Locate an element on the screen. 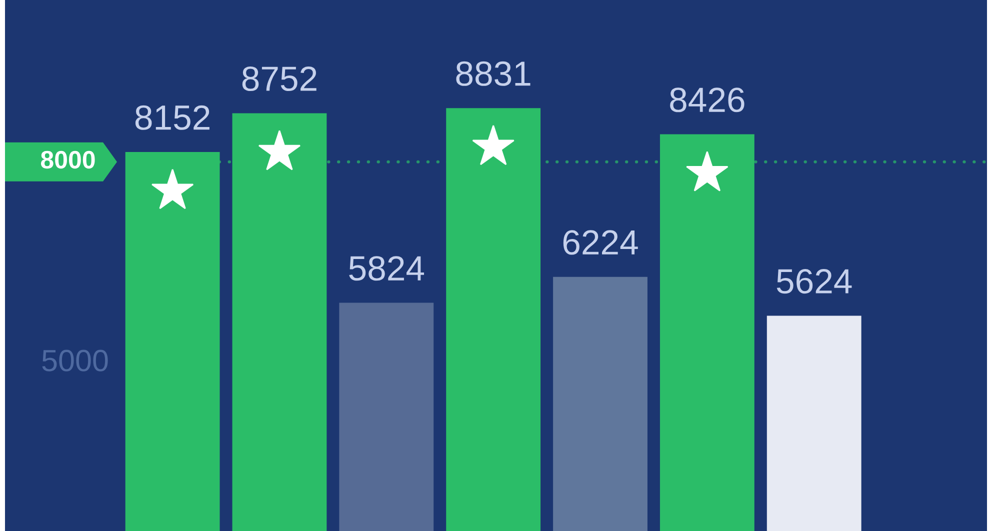 The image size is (993, 531). data-label: 8831 is located at coordinates (493, 73).